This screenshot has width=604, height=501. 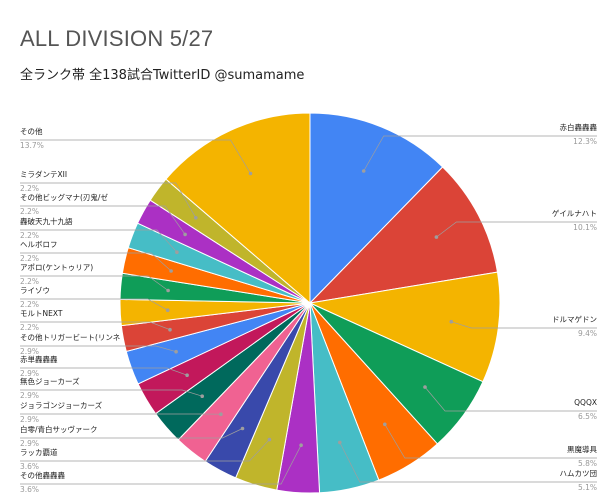 I want to click on slice-label: アポロ(ケントゥリア), so click(x=56, y=267).